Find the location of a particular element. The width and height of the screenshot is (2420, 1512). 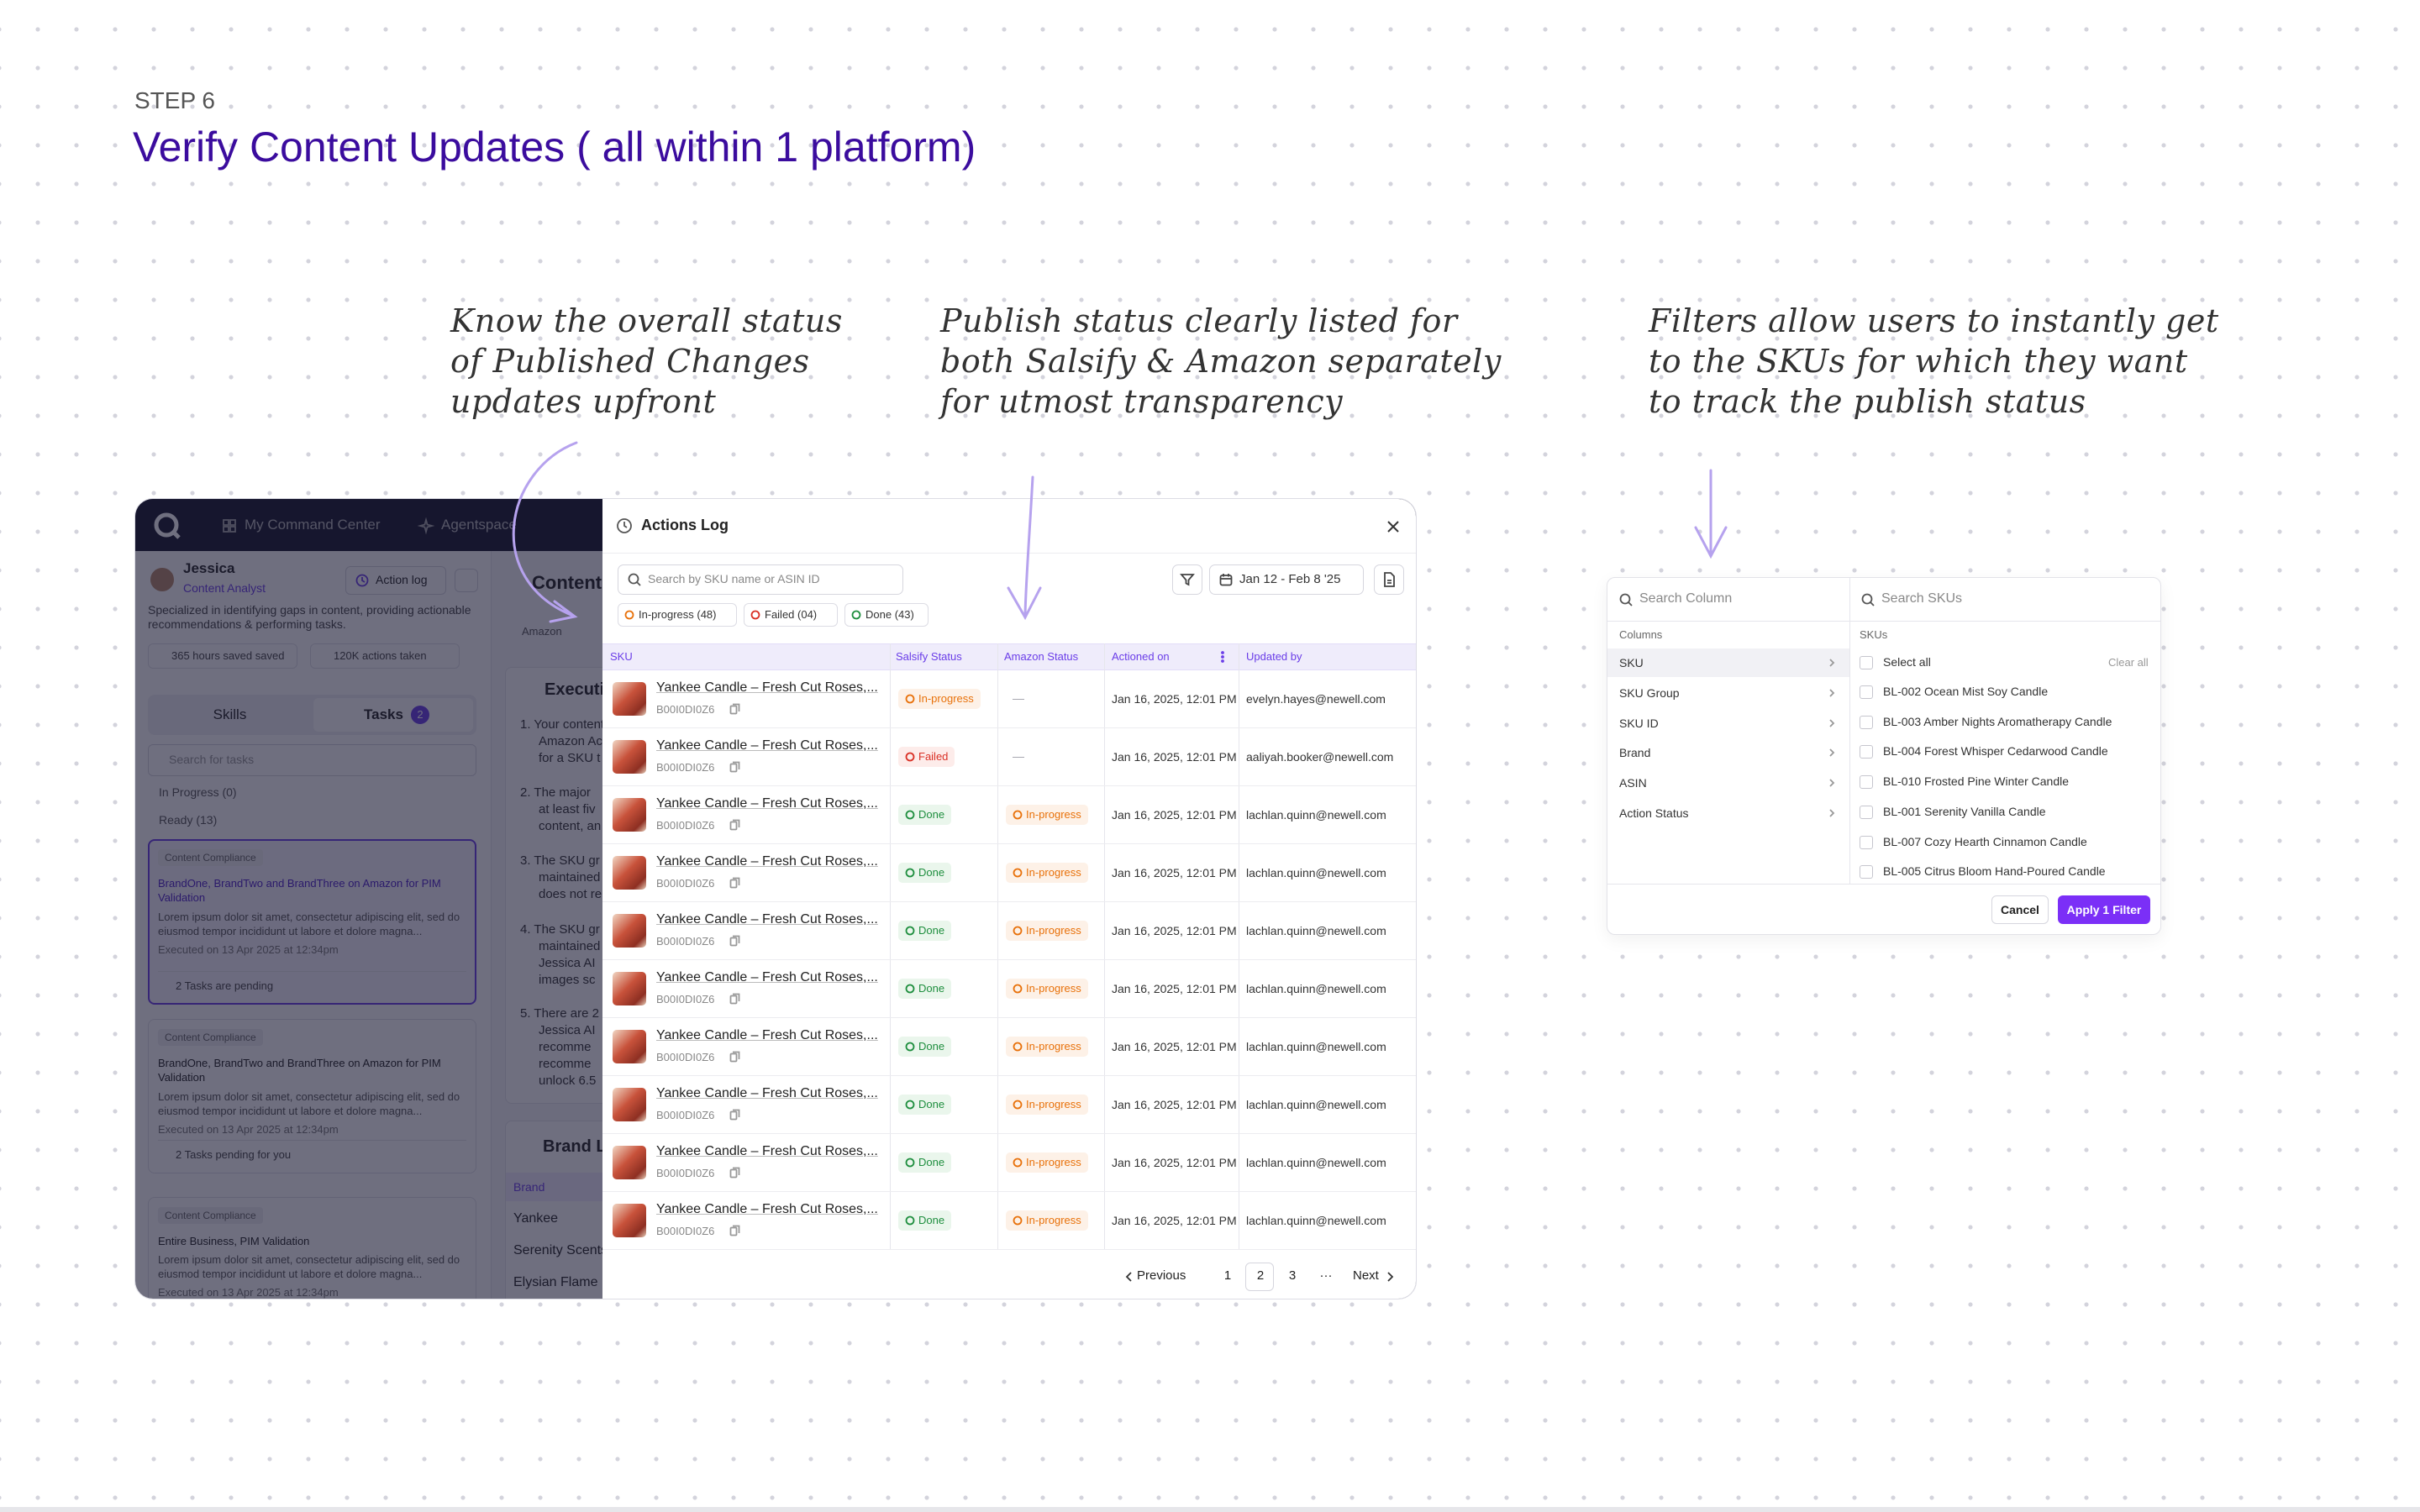

annotation-line: of Published Changes is located at coordinates (630, 361).